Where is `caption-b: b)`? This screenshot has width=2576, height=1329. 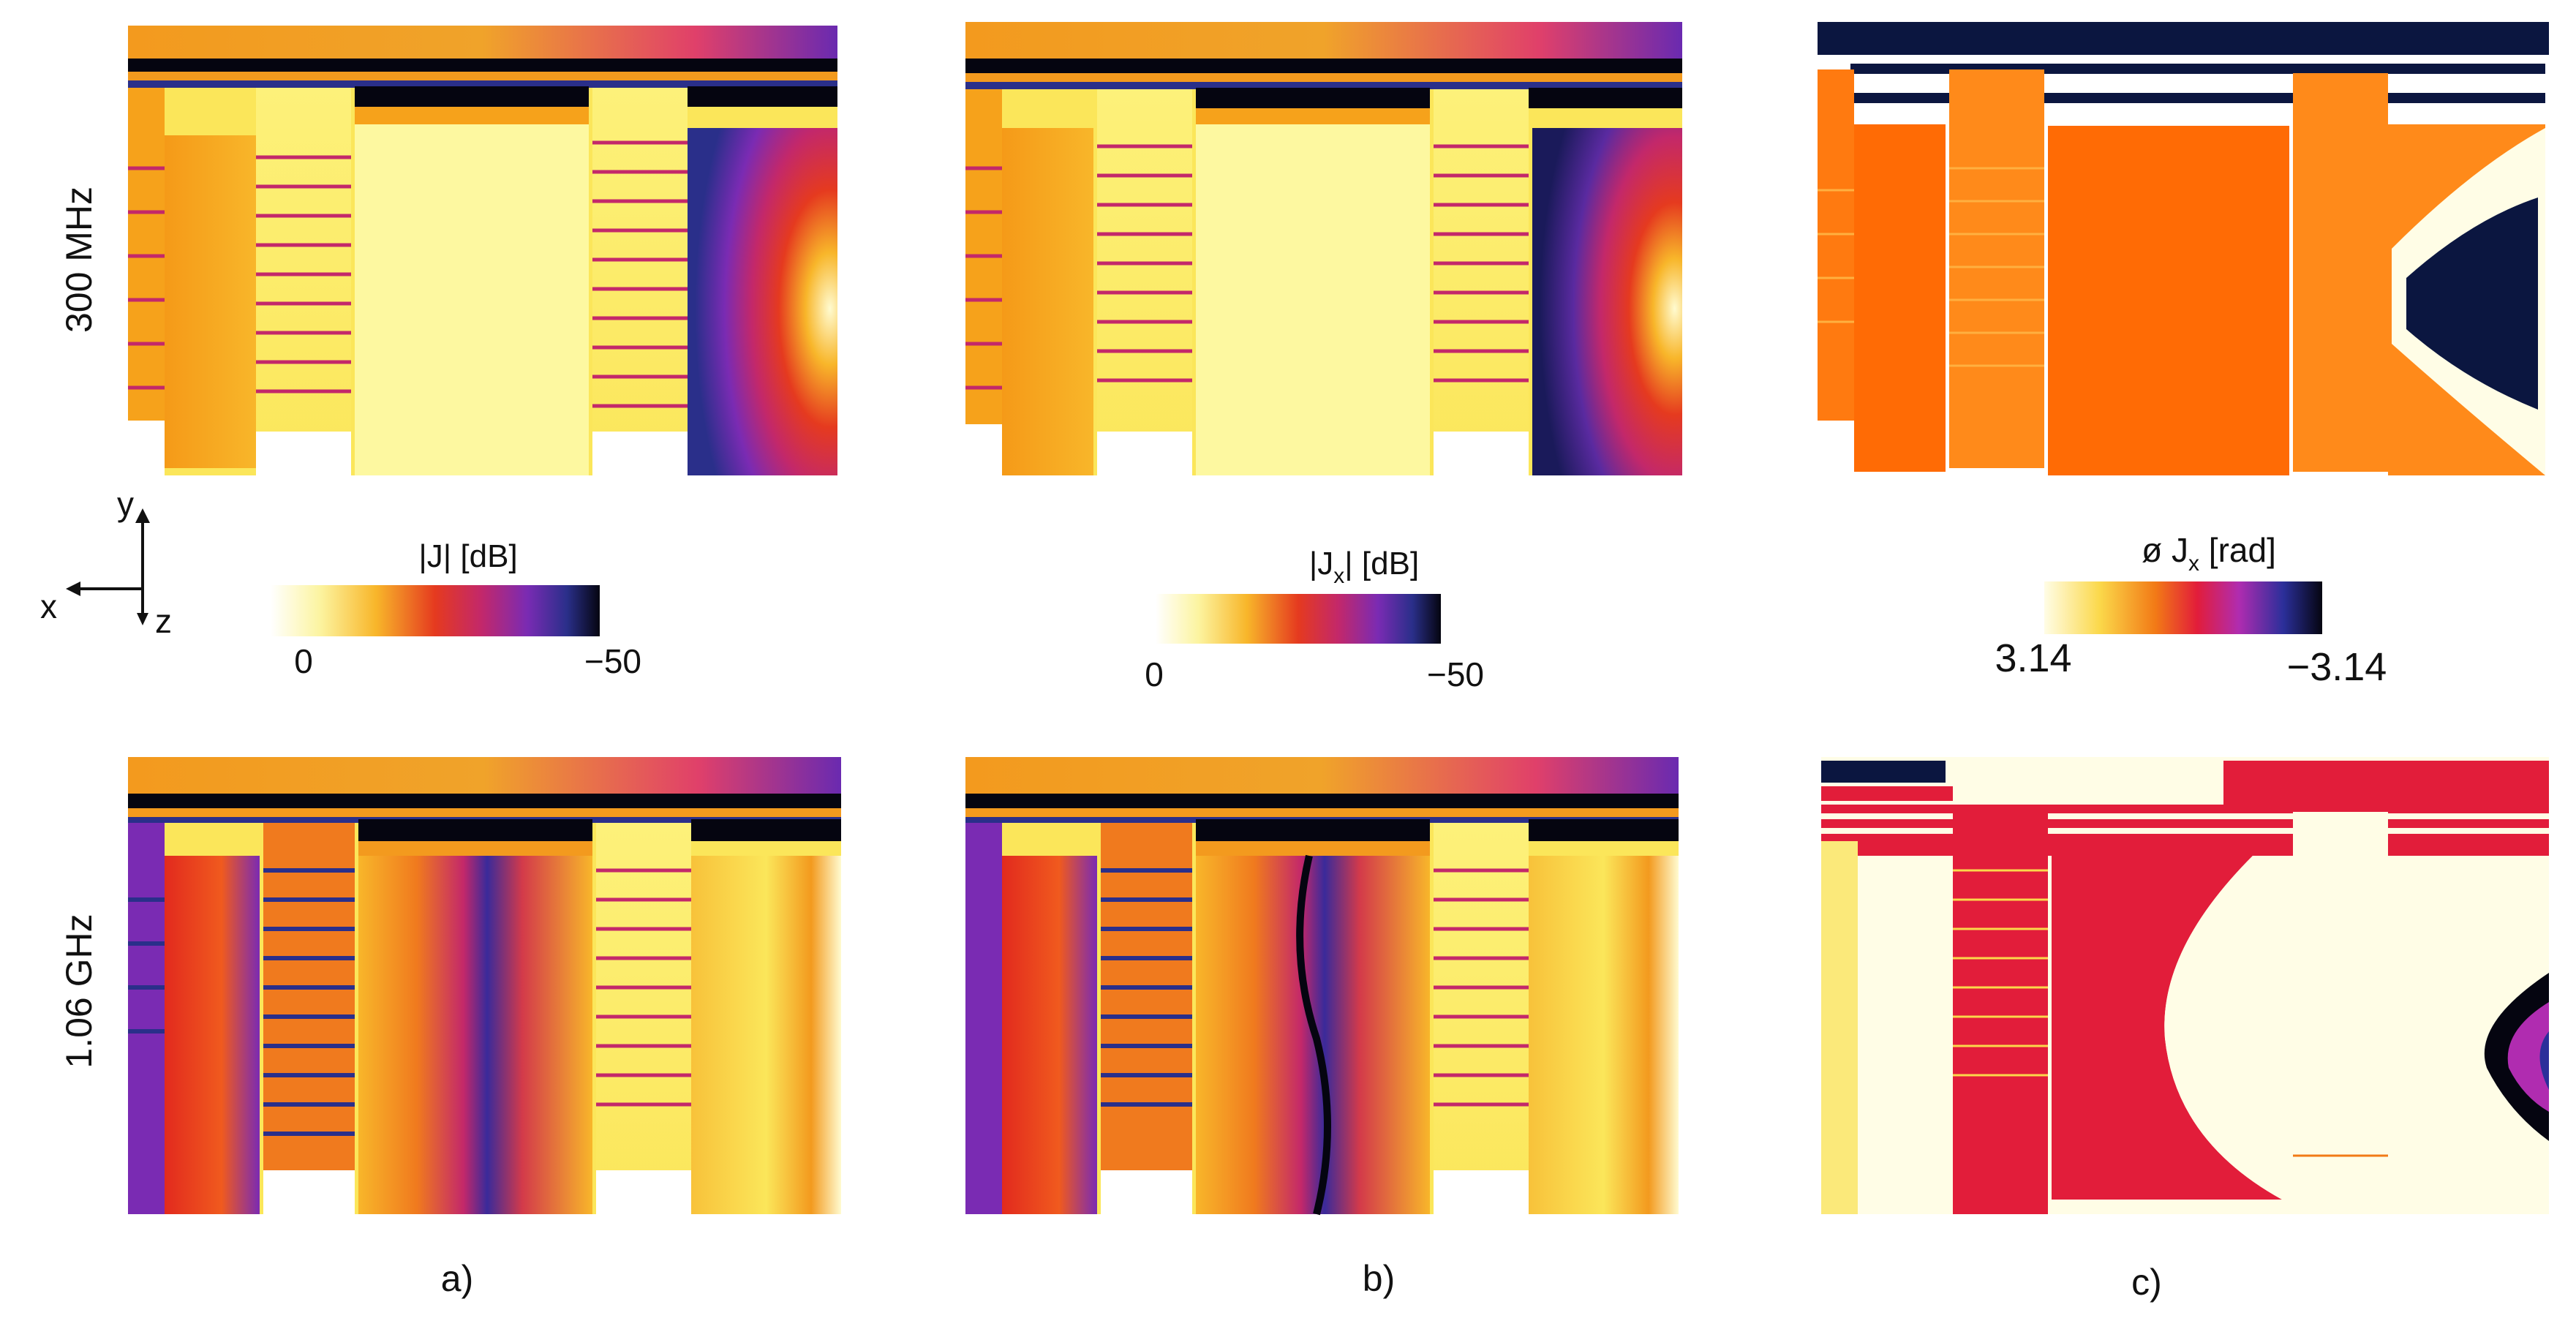
caption-b: b) is located at coordinates (1379, 1278).